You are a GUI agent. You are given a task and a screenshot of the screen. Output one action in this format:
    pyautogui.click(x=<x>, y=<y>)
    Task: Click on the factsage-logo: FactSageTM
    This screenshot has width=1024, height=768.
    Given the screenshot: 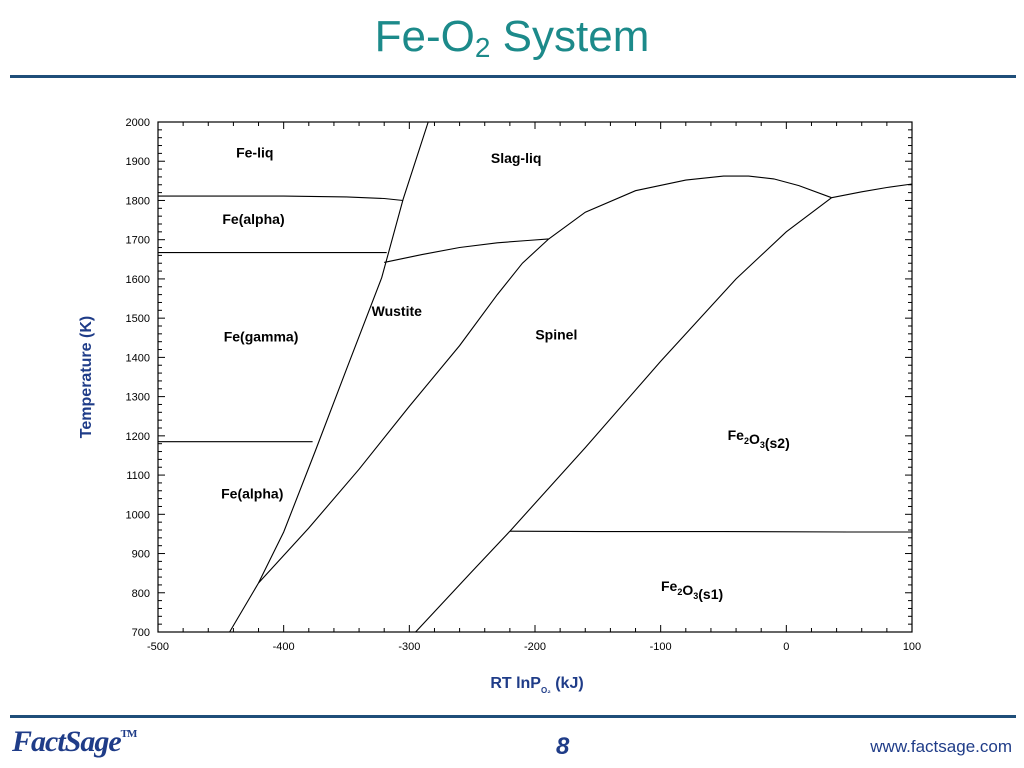 What is the action you would take?
    pyautogui.click(x=75, y=742)
    